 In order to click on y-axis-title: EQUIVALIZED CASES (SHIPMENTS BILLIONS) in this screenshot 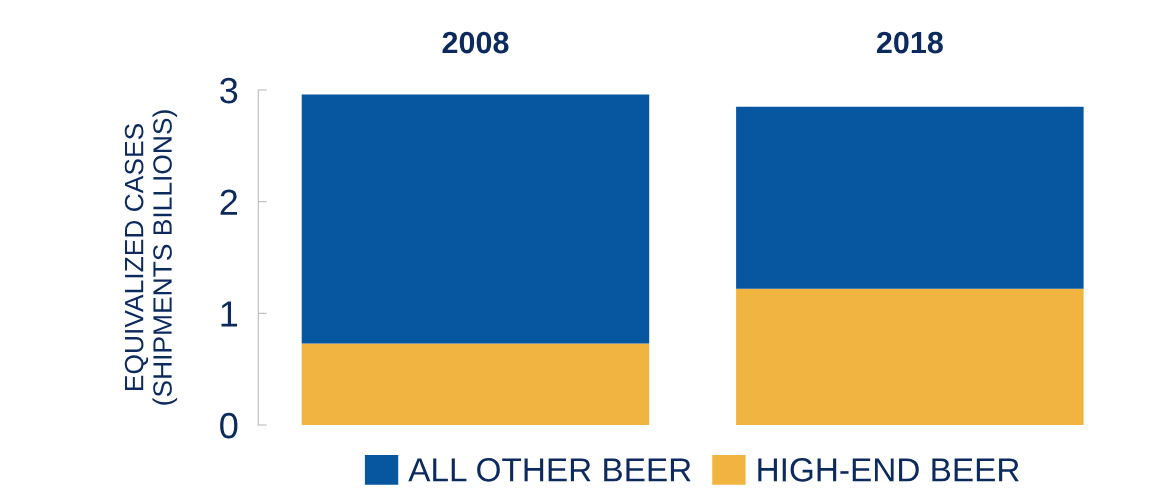, I will do `click(151, 257)`.